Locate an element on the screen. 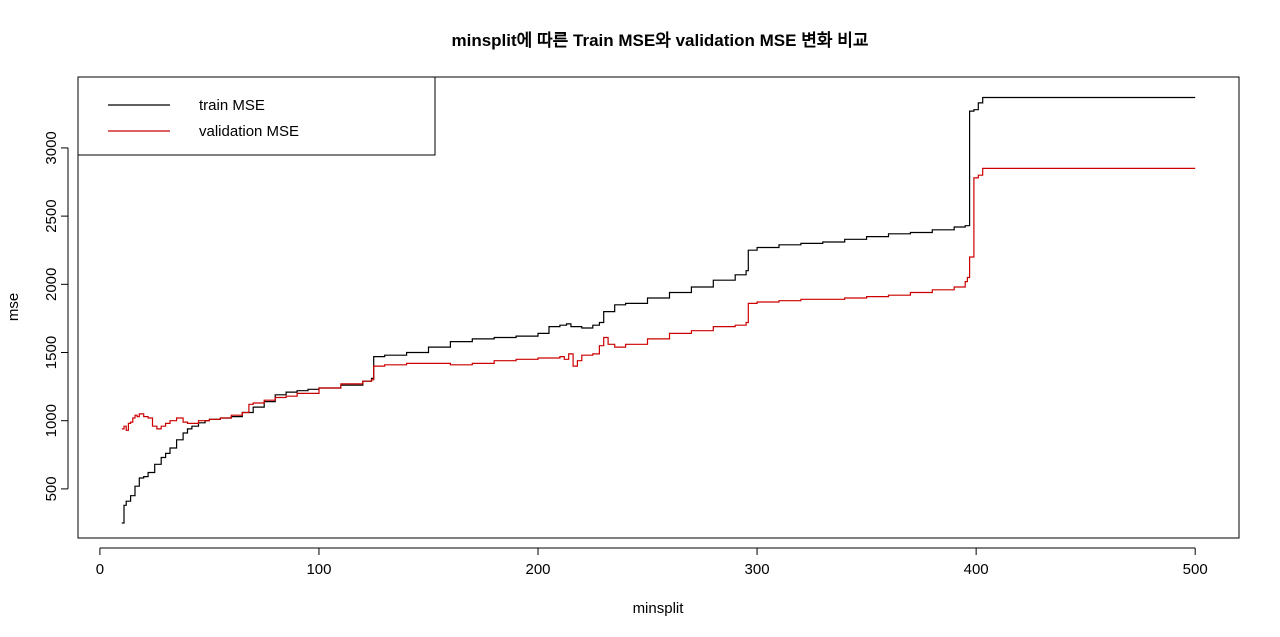  legend: train MSE validation MSE is located at coordinates (256, 116).